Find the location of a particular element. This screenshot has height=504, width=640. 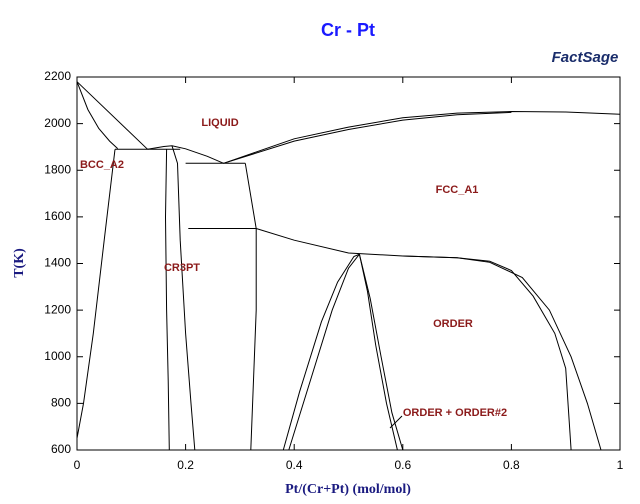

x-tick-label: 0 is located at coordinates (77, 465).